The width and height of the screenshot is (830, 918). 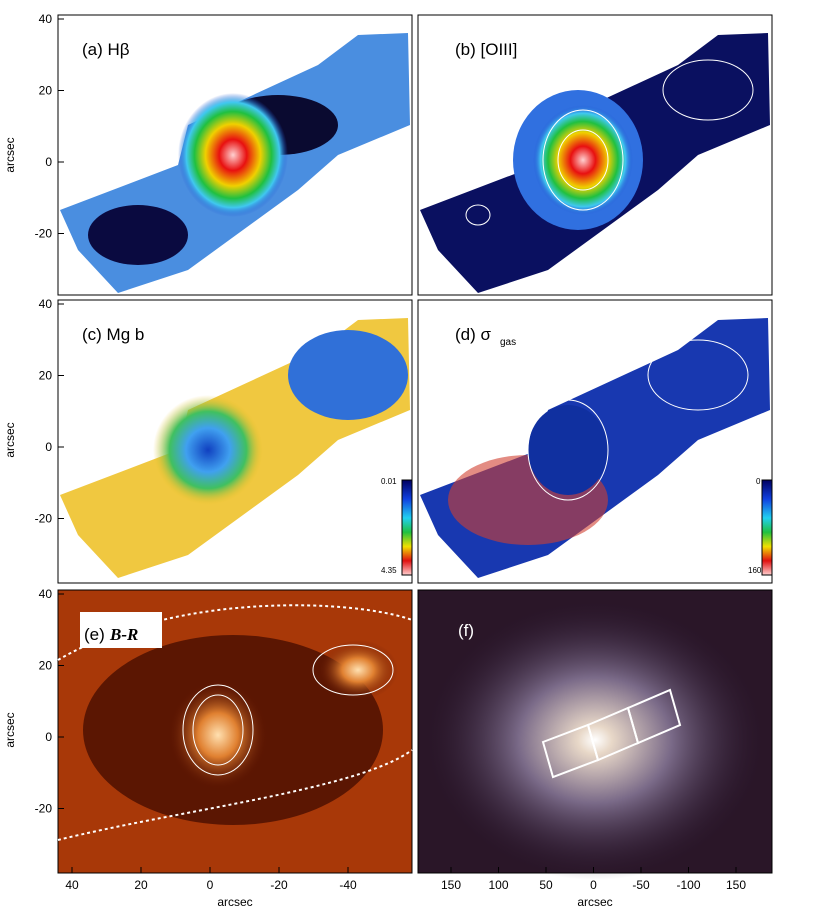 I want to click on x-tick-label: 20, so click(x=141, y=885).